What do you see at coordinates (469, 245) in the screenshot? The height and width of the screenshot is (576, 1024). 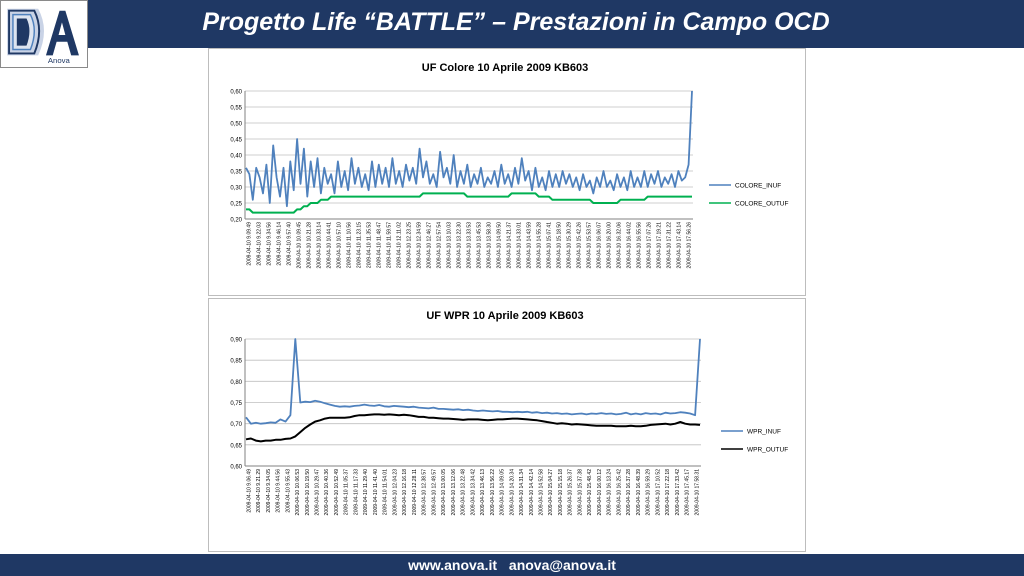 I see `x-tick-label: 2009-04-10 13.33.53` at bounding box center [469, 245].